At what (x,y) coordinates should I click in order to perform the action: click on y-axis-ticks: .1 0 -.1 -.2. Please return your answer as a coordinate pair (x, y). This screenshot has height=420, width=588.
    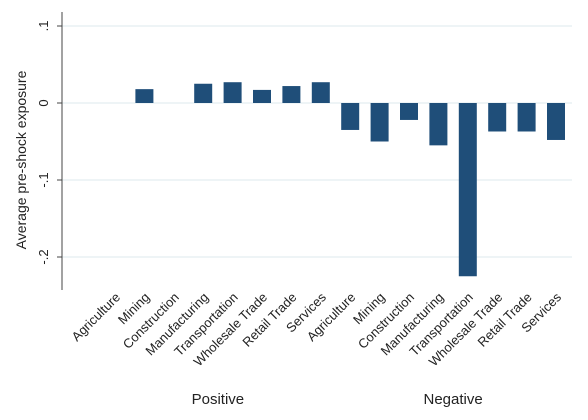
    Looking at the image, I should click on (49, 143).